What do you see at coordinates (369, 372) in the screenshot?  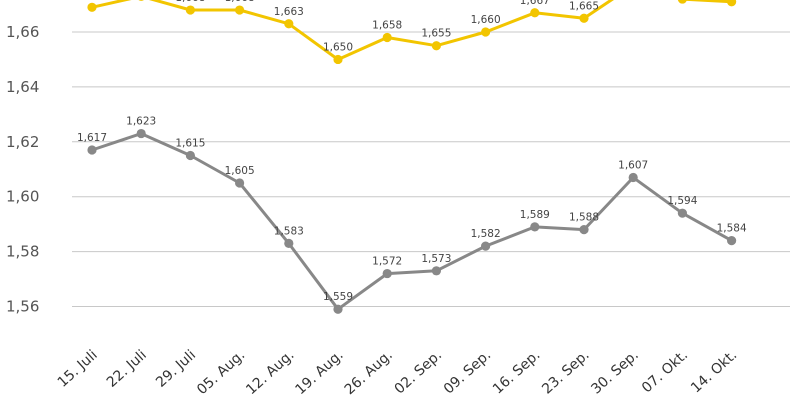 I see `x-tick-label: 26. Aug.` at bounding box center [369, 372].